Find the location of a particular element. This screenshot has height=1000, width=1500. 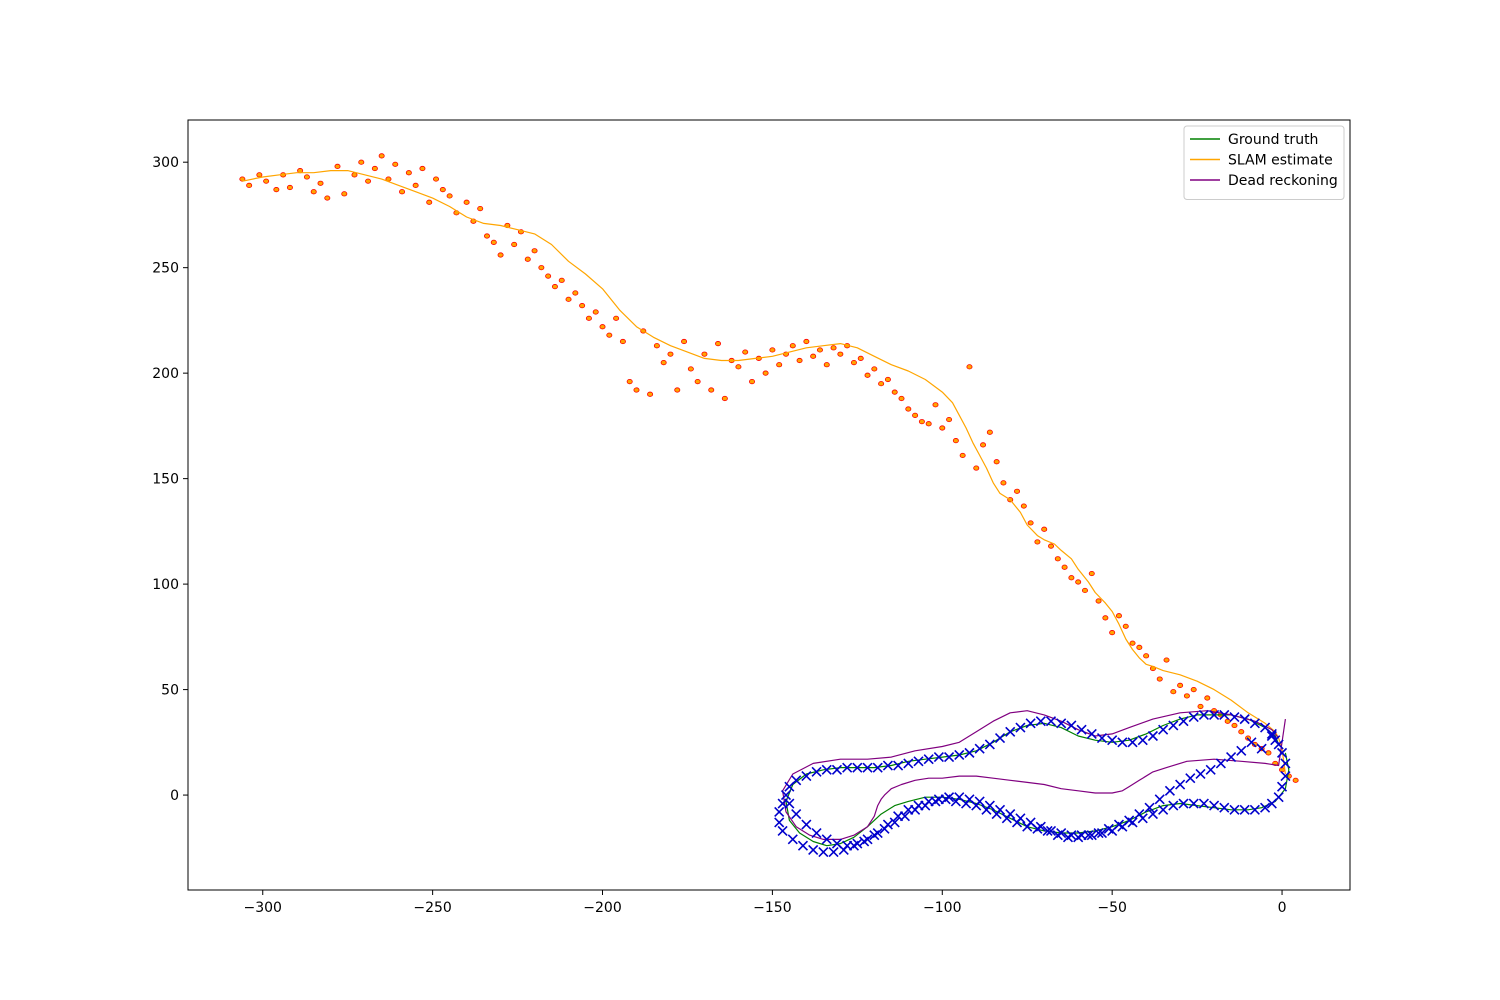

y-tick-label: 200 is located at coordinates (165, 374).